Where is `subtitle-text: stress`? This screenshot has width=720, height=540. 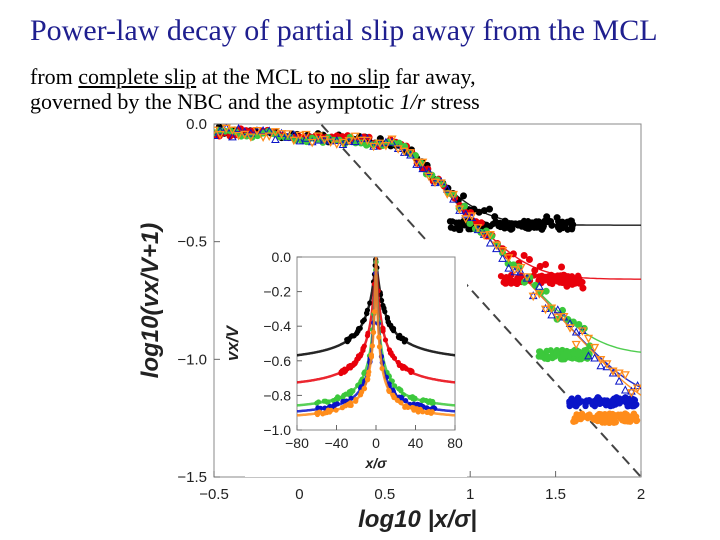 subtitle-text: stress is located at coordinates (452, 101).